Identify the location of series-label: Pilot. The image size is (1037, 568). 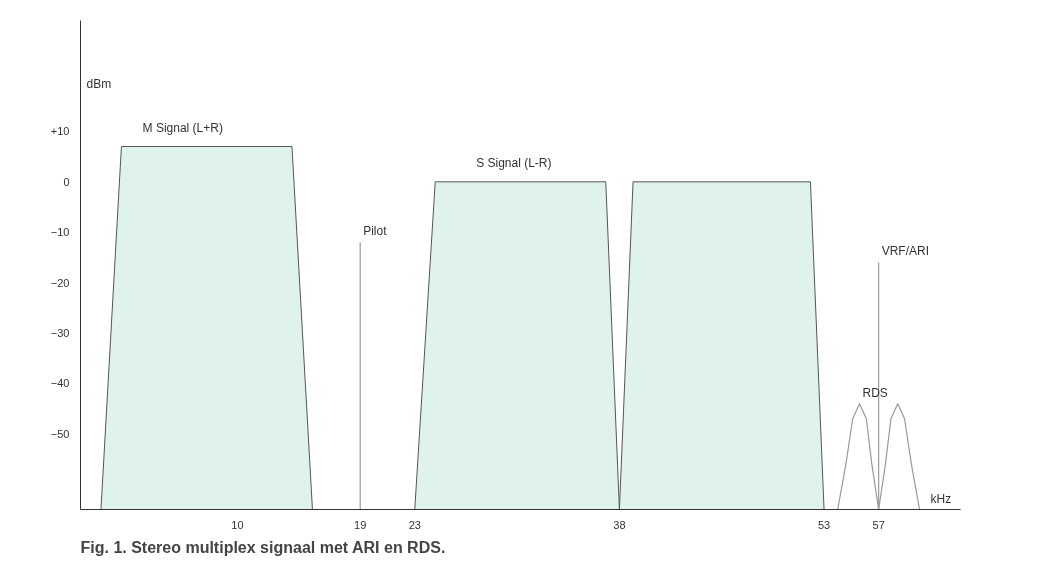
(375, 231).